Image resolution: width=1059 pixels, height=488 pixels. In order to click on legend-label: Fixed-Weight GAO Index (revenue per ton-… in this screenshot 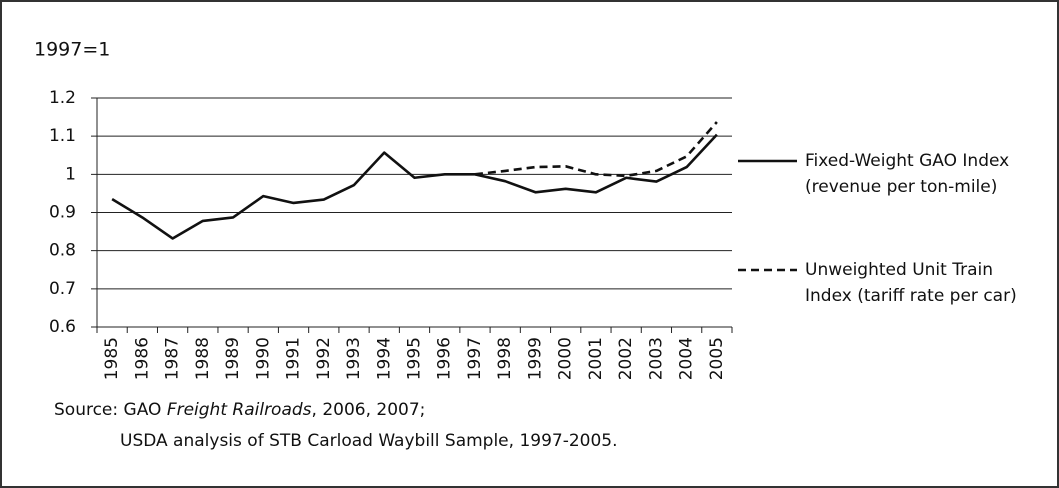, I will do `click(907, 174)`.